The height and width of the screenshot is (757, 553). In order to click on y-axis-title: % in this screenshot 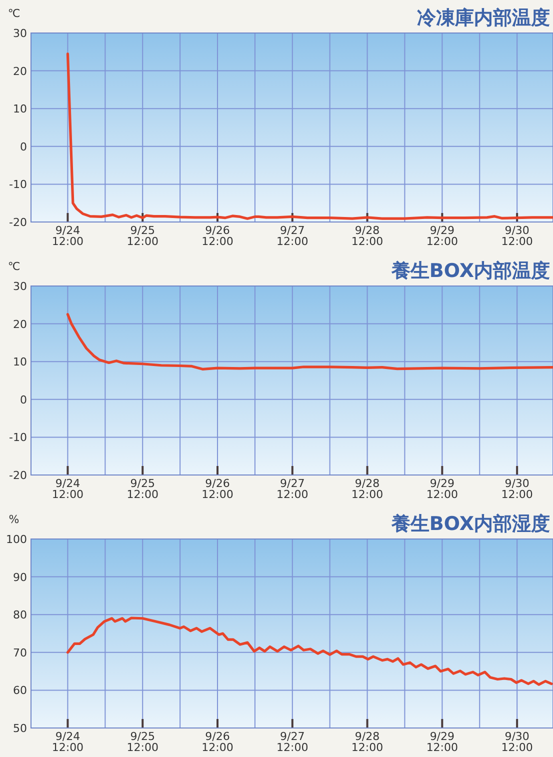, I will do `click(14, 519)`.